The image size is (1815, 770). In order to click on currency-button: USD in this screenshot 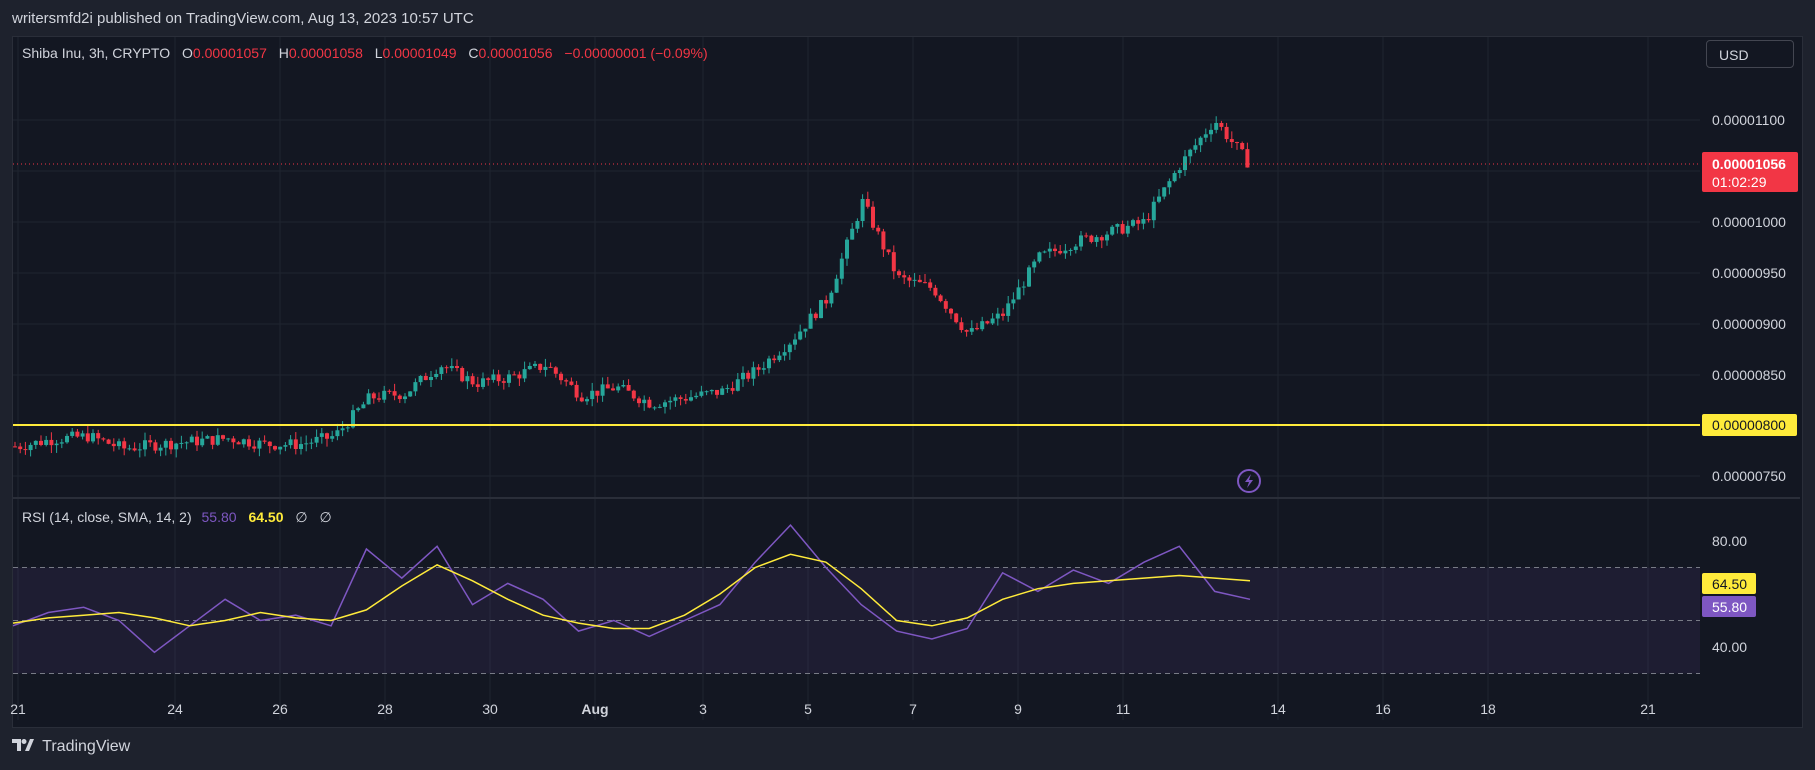, I will do `click(1750, 54)`.